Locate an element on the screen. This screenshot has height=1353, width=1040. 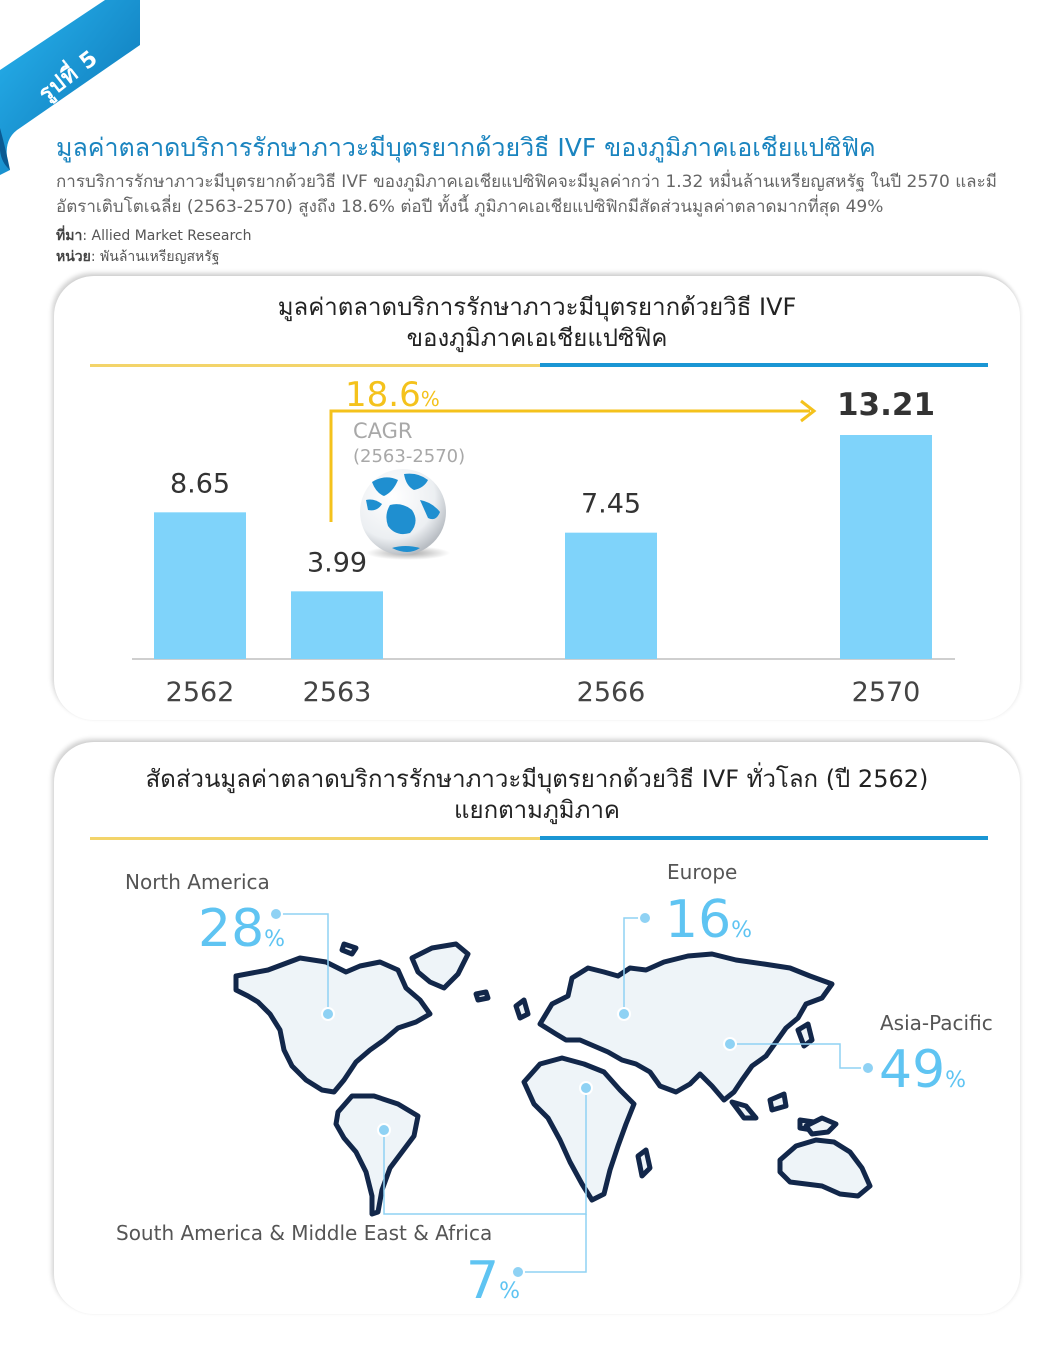
map-title-line2: แยกตามภูมิภาค is located at coordinates (537, 810).